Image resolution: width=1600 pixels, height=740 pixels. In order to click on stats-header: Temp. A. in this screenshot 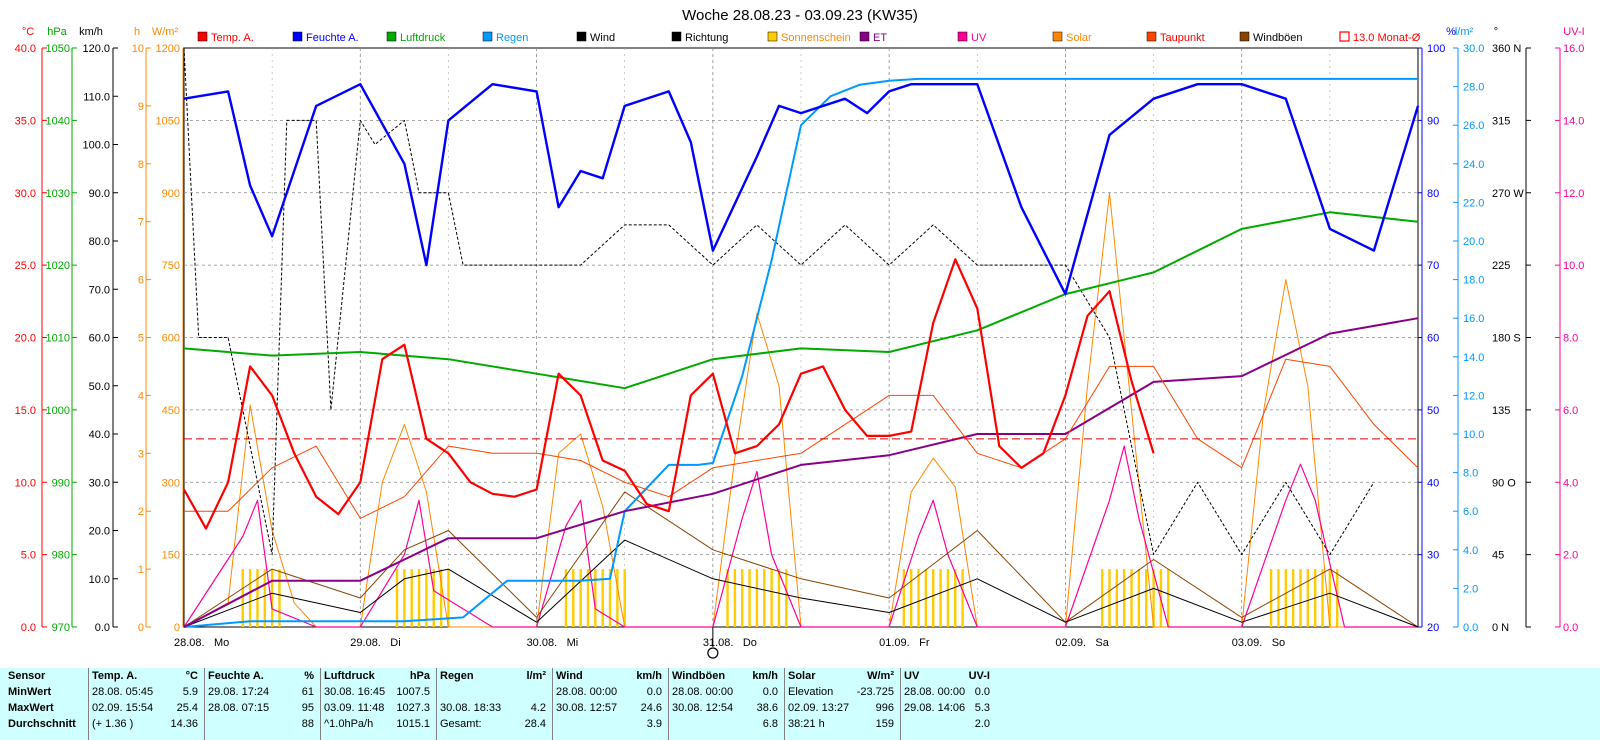, I will do `click(115, 676)`.